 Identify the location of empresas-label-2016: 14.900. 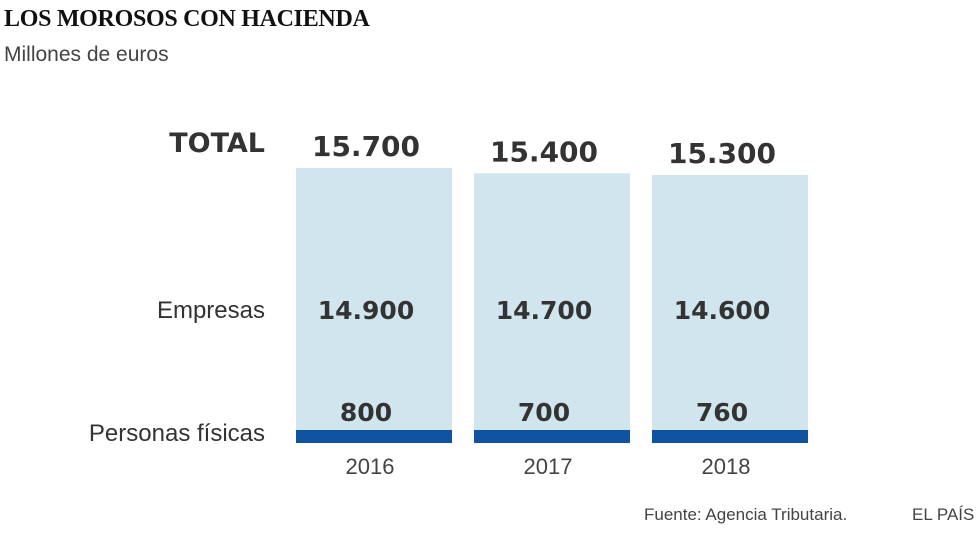
(366, 310).